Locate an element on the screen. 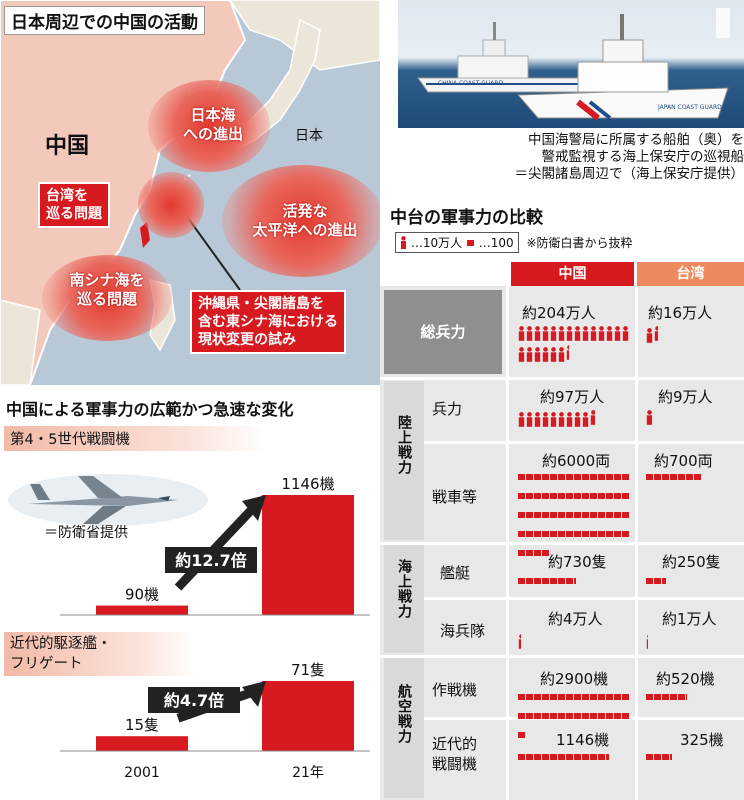 The height and width of the screenshot is (800, 744). japan-coast-guard-text: JAPAN COAST GUARD is located at coordinates (690, 107).